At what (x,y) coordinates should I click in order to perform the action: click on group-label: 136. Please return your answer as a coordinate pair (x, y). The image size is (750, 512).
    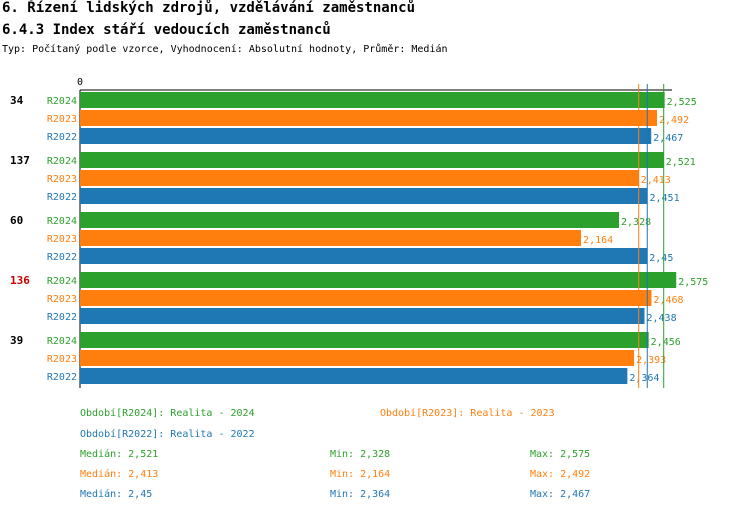
    Looking at the image, I should click on (20, 280).